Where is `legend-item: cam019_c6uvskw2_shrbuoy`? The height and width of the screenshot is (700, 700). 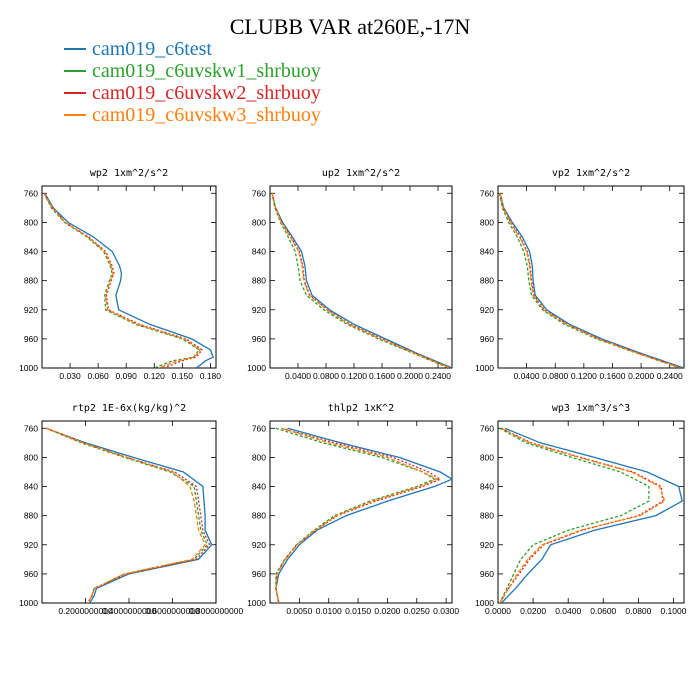
legend-item: cam019_c6uvskw2_shrbuoy is located at coordinates (192, 93).